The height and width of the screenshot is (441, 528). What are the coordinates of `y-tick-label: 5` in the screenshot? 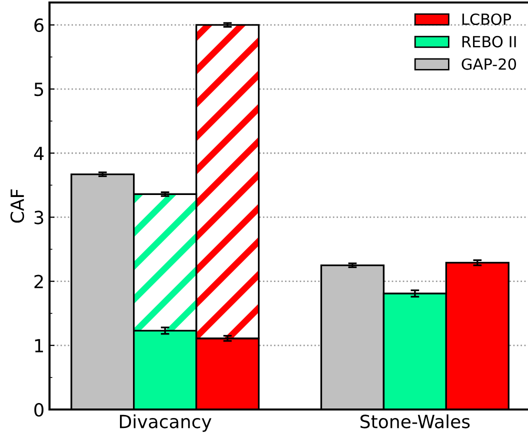 It's located at (39, 89).